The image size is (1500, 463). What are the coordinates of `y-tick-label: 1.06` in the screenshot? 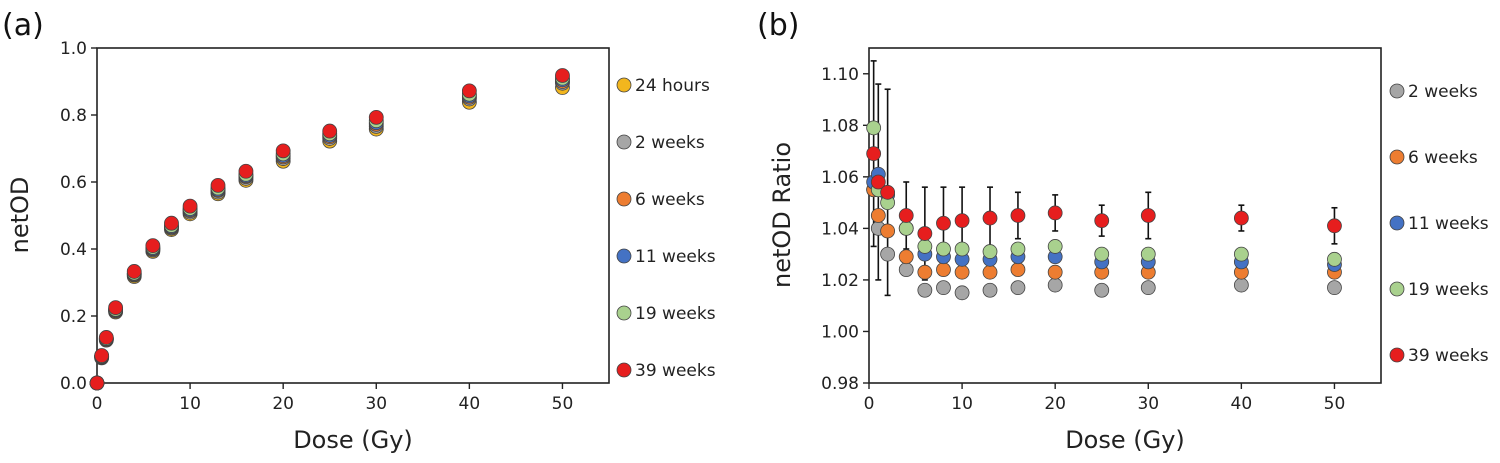 It's located at (840, 178).